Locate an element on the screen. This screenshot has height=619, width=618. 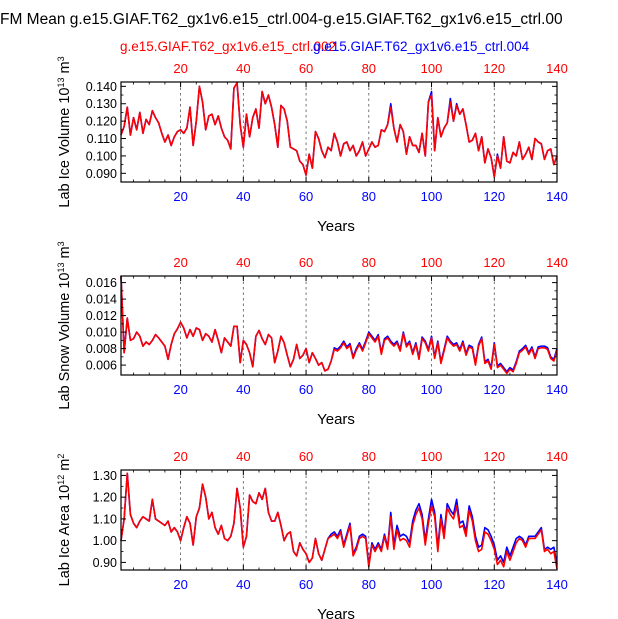
y-tick-label: 0.140 is located at coordinates (101, 87).